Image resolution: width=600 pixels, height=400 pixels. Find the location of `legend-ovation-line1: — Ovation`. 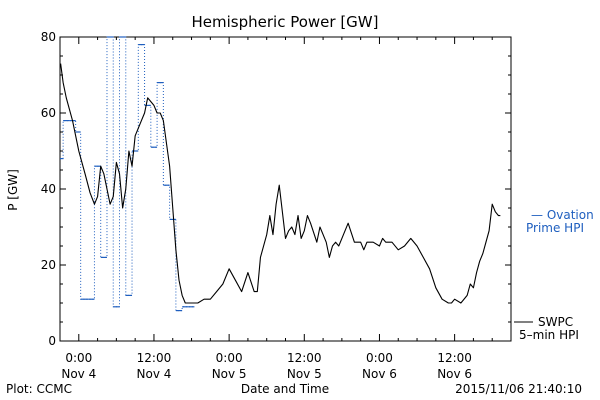

legend-ovation-line1: — Ovation is located at coordinates (562, 215).